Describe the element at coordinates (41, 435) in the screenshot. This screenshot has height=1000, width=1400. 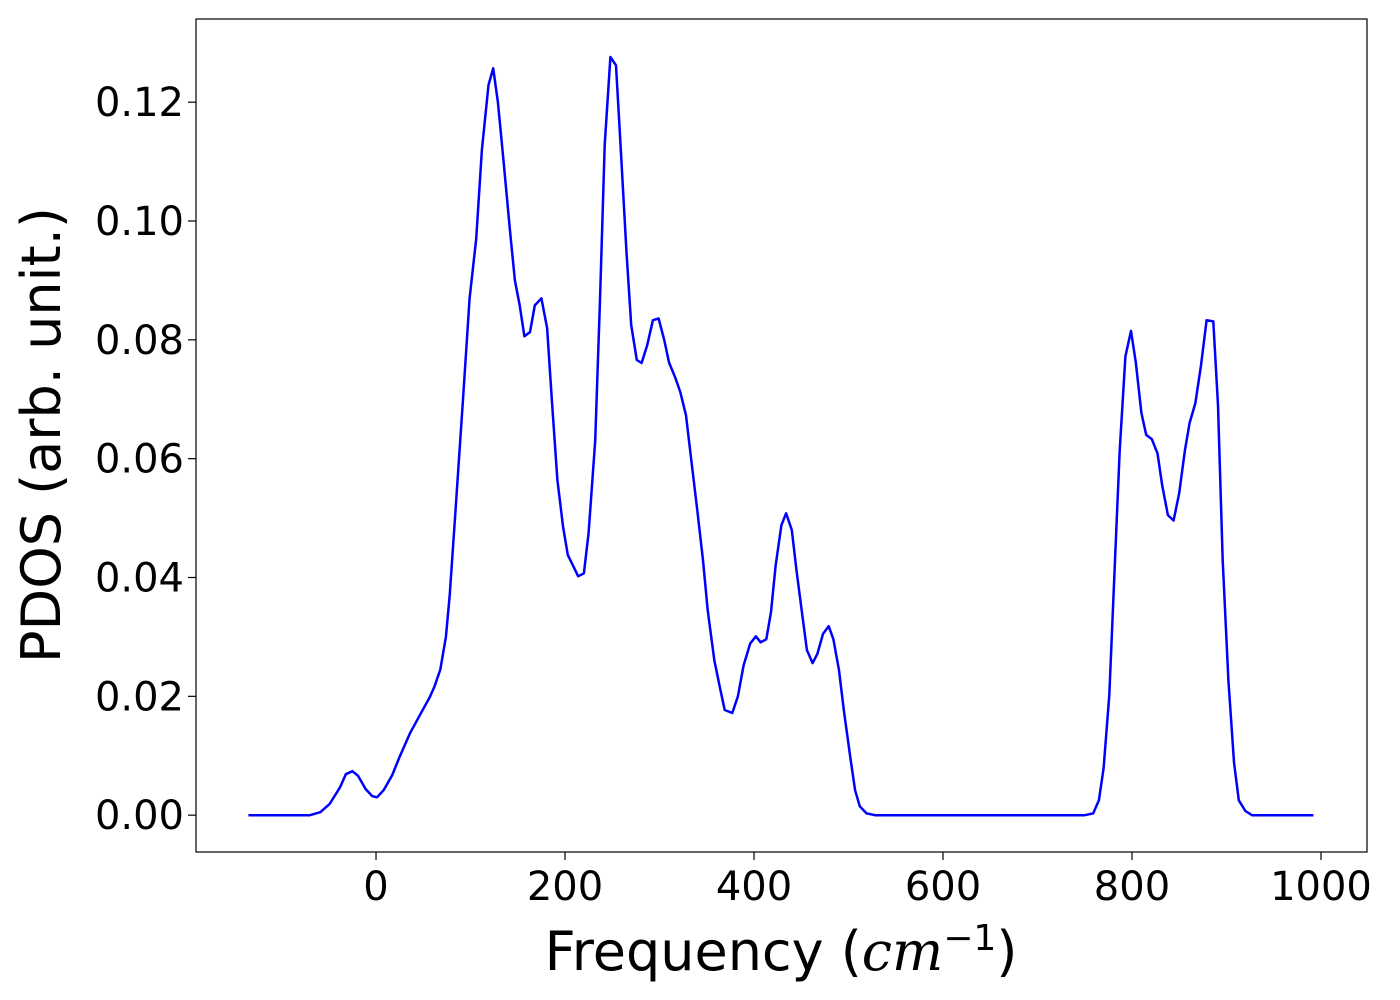
I see `y-axis-label: PDOS (arb. unit.)` at that location.